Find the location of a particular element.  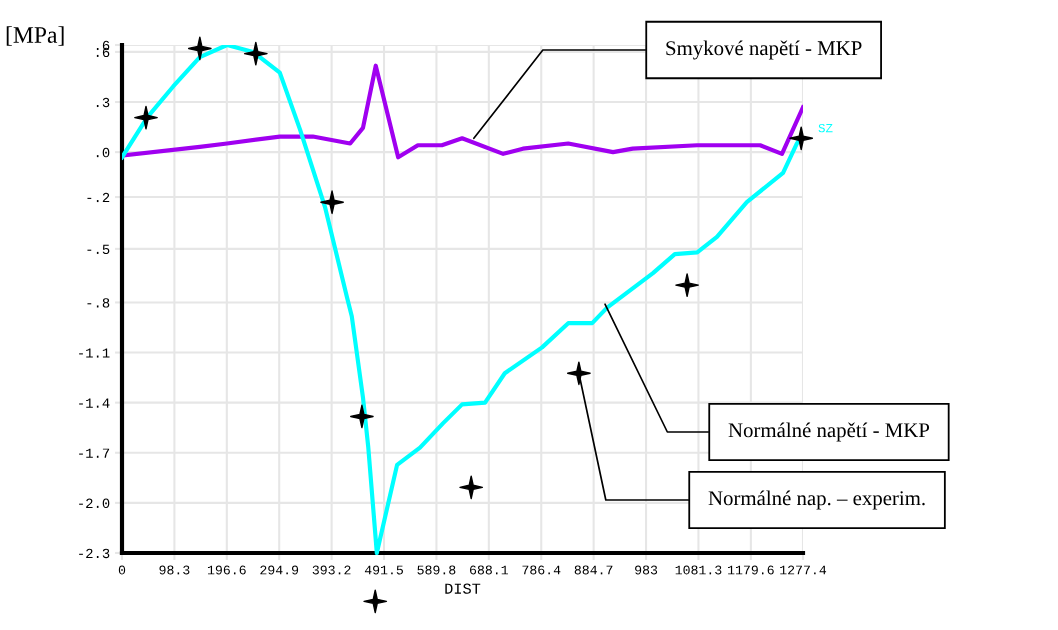

x-tick-label: 294.9 is located at coordinates (279, 570).